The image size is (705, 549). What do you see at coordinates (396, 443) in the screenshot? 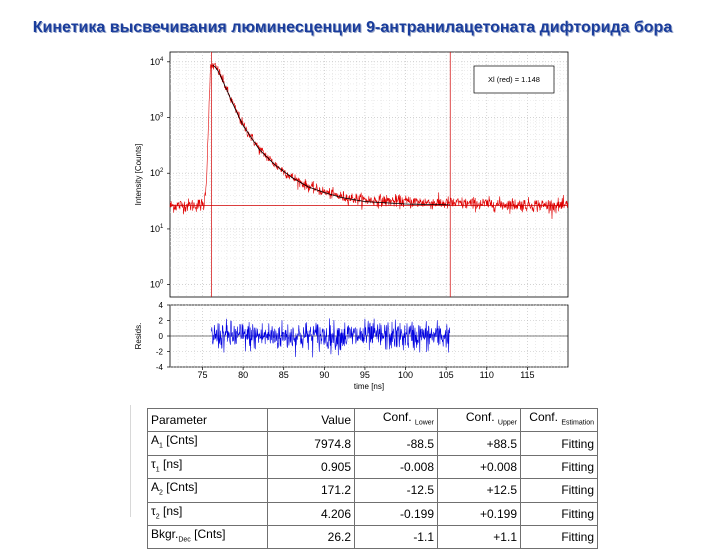
I see `cell-conf-lower: -88.5` at bounding box center [396, 443].